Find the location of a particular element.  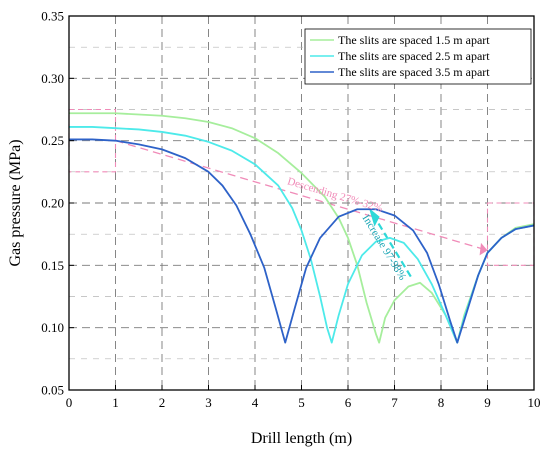

legend-label-3: The slits are spaced 3.5 m apart is located at coordinates (414, 72).